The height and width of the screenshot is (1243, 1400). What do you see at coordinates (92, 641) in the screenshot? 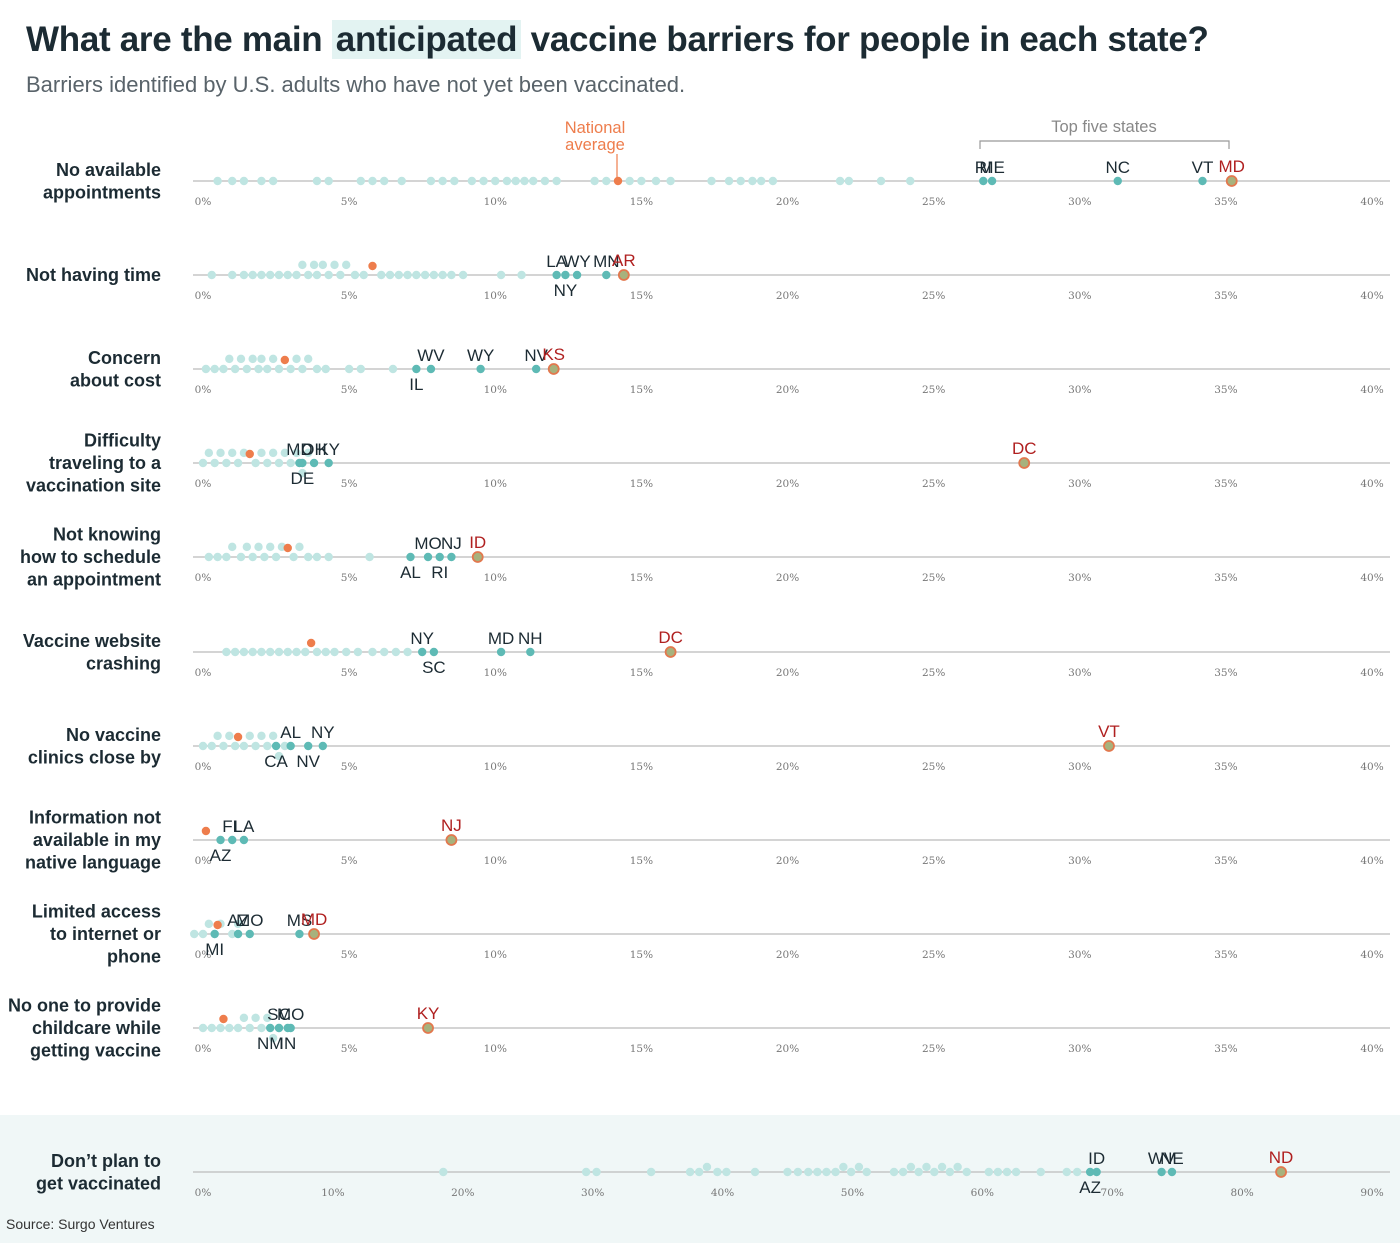
I see `row-label: Vaccine website` at bounding box center [92, 641].